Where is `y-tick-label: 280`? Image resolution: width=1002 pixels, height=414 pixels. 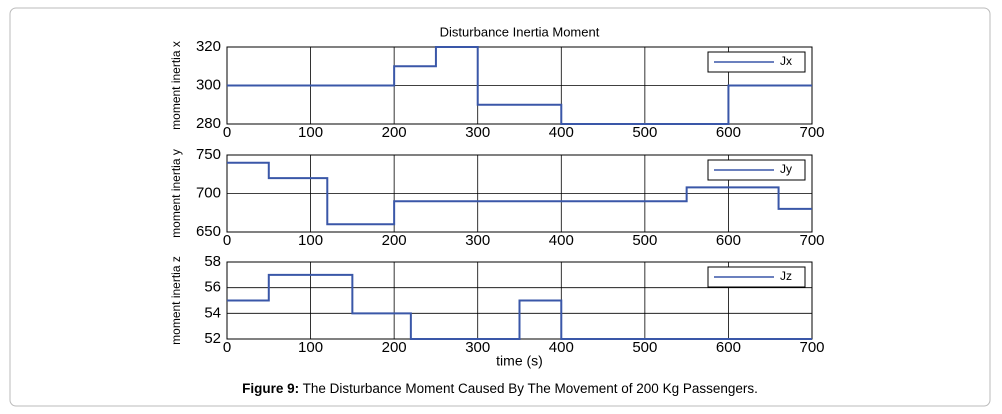 y-tick-label: 280 is located at coordinates (208, 123).